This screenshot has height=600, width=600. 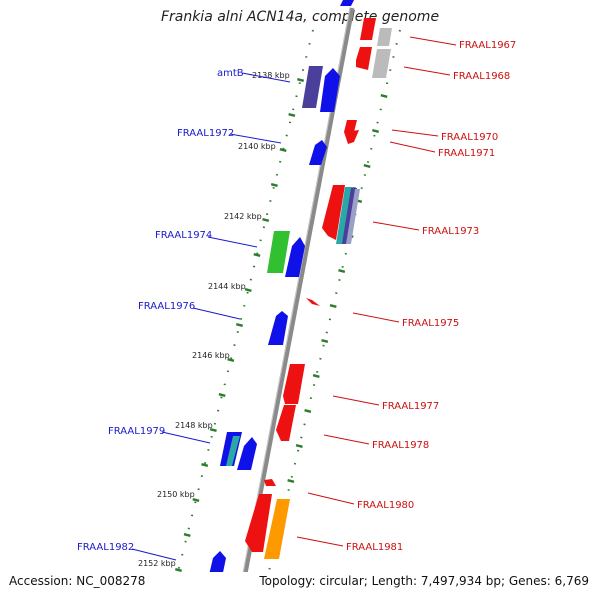 What do you see at coordinates (258, 523) in the screenshot?
I see `gene-FRAAL1980` at bounding box center [258, 523].